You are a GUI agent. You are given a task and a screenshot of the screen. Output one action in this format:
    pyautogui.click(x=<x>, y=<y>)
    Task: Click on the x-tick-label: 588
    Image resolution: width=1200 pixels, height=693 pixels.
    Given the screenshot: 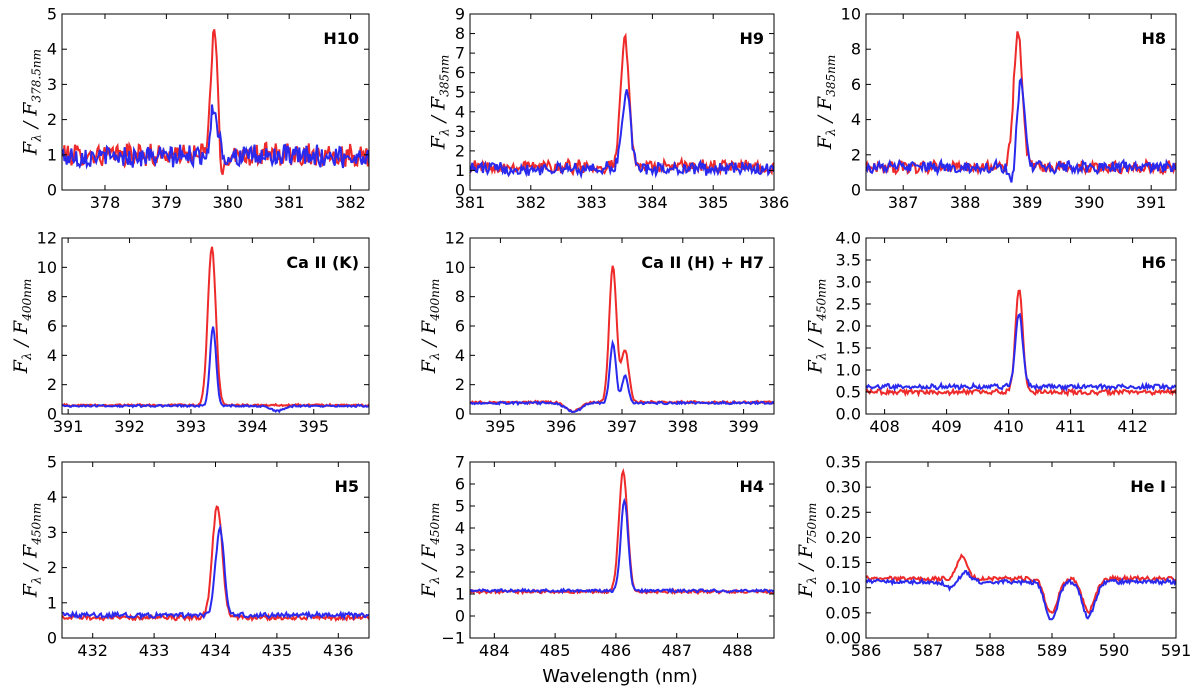 What is the action you would take?
    pyautogui.click(x=990, y=650)
    